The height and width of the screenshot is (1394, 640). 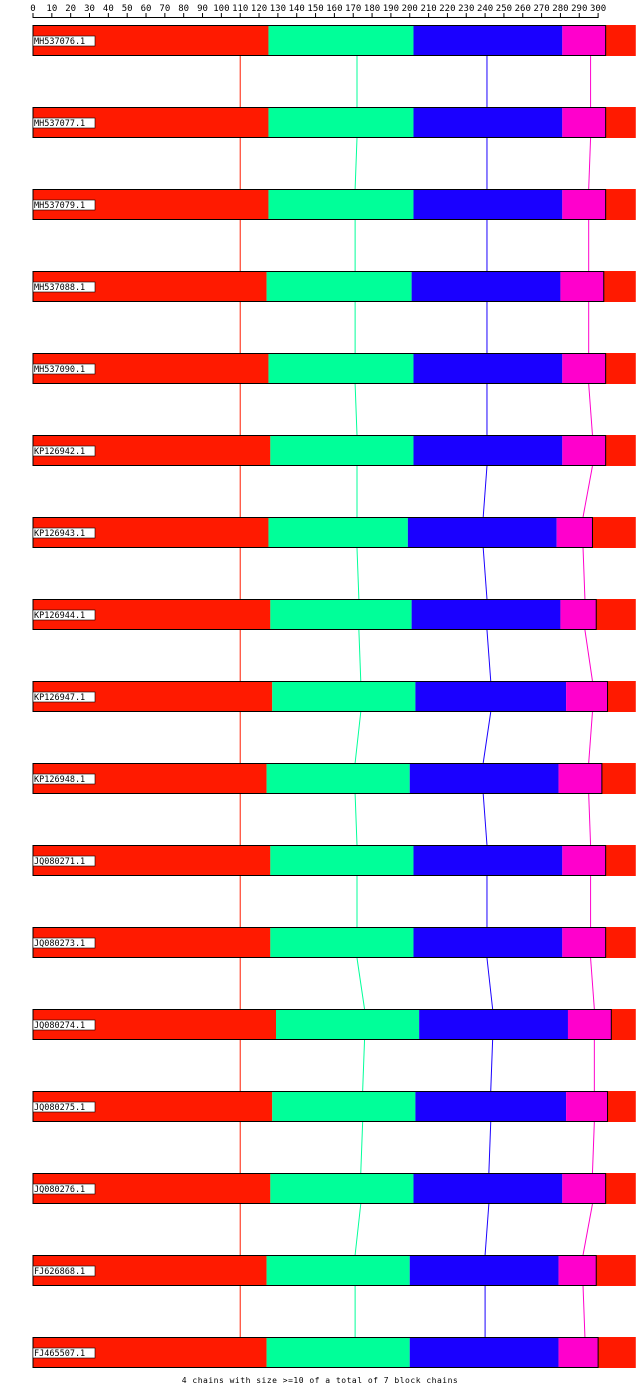 What do you see at coordinates (59, 1272) in the screenshot?
I see `sequence-label: FJ626868.1` at bounding box center [59, 1272].